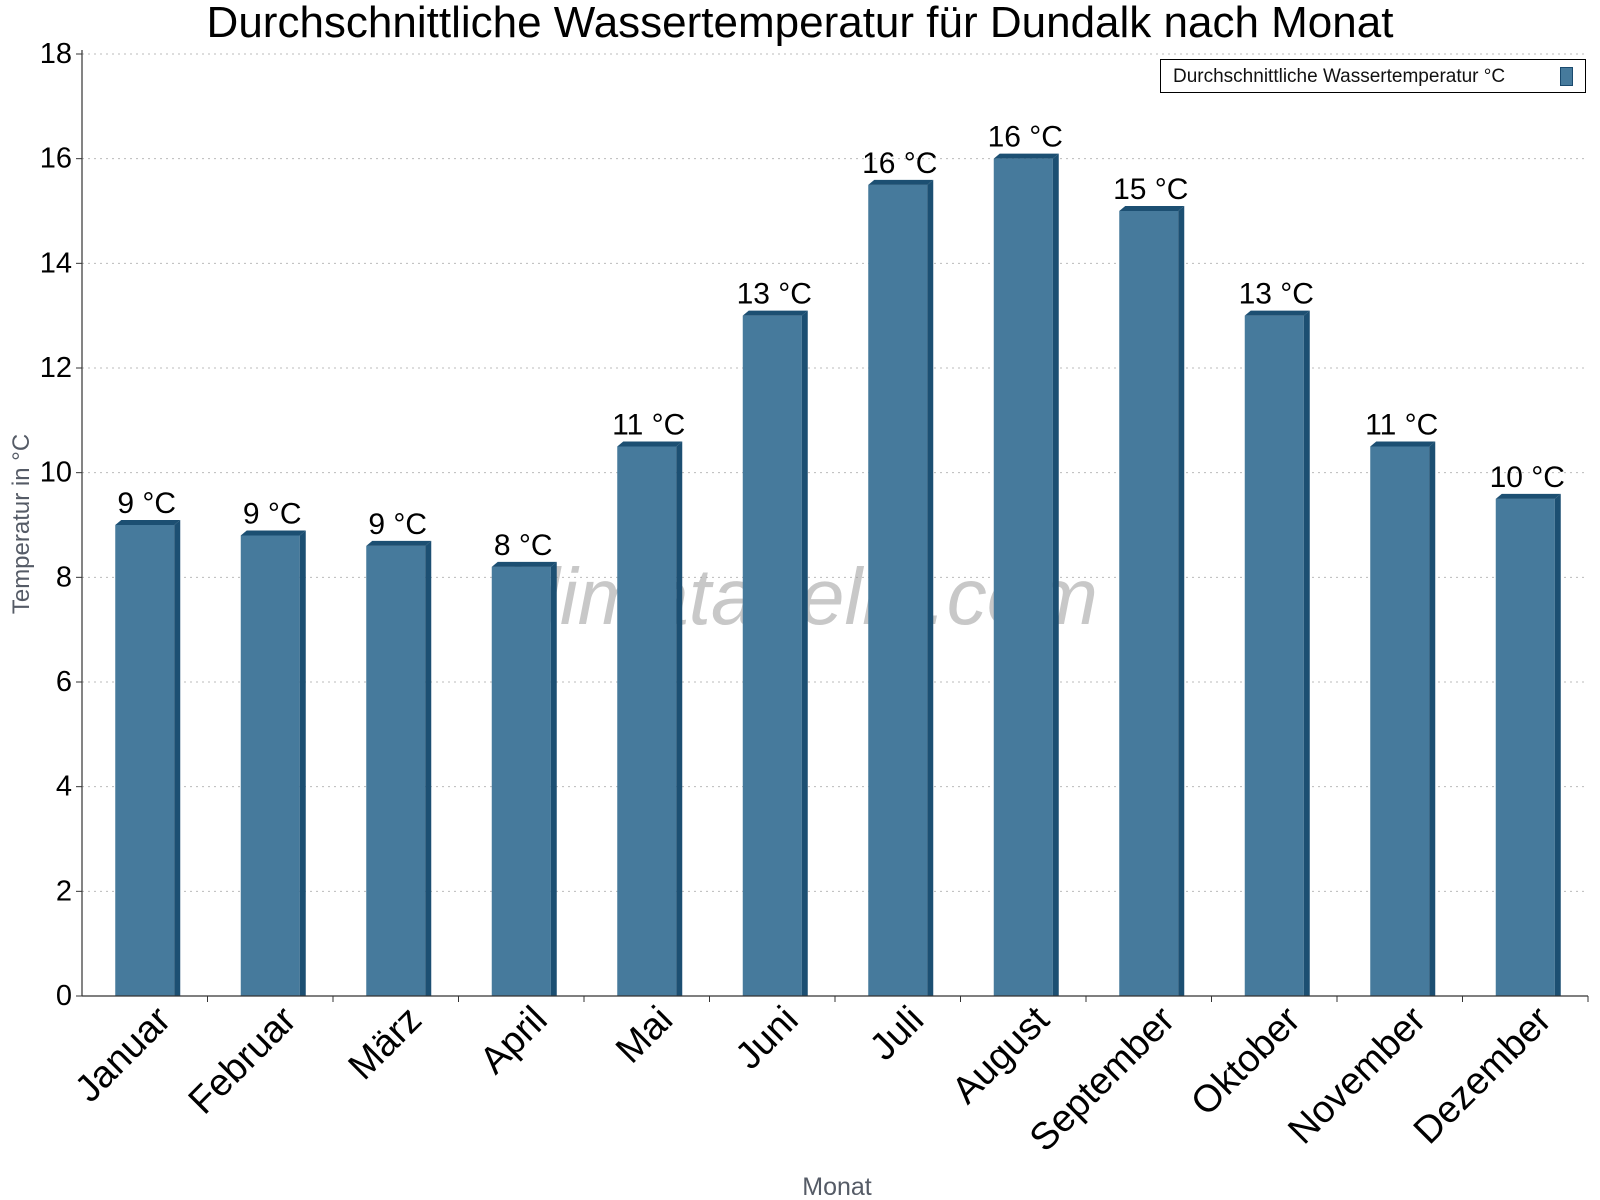 The width and height of the screenshot is (1600, 1200). What do you see at coordinates (1566, 76) in the screenshot?
I see `legend-swatch` at bounding box center [1566, 76].